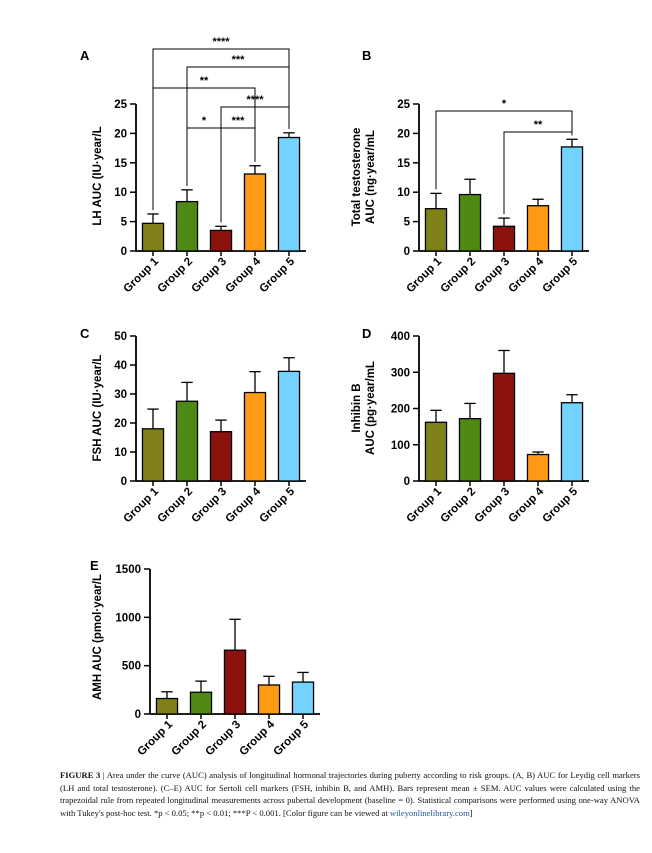 The width and height of the screenshot is (652, 853). I want to click on y-tick-label: 100, so click(400, 446).